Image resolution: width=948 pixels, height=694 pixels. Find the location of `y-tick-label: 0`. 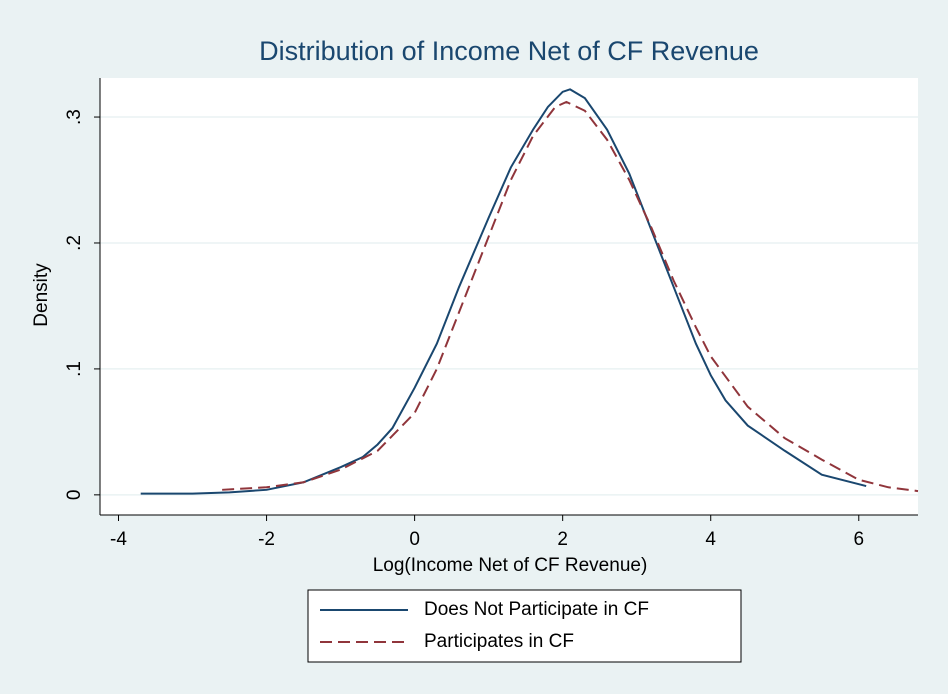

y-tick-label: 0 is located at coordinates (74, 495).